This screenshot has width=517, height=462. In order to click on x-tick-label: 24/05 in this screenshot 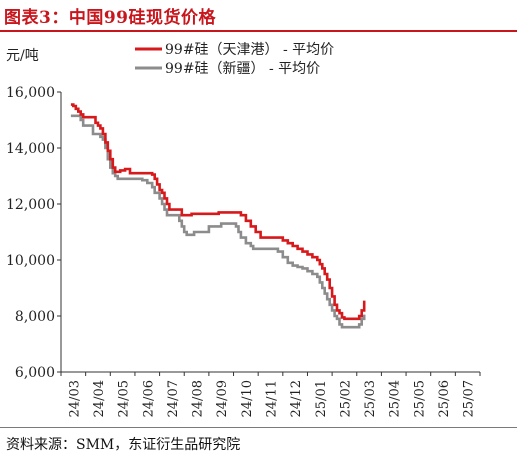, I will do `click(124, 398)`.